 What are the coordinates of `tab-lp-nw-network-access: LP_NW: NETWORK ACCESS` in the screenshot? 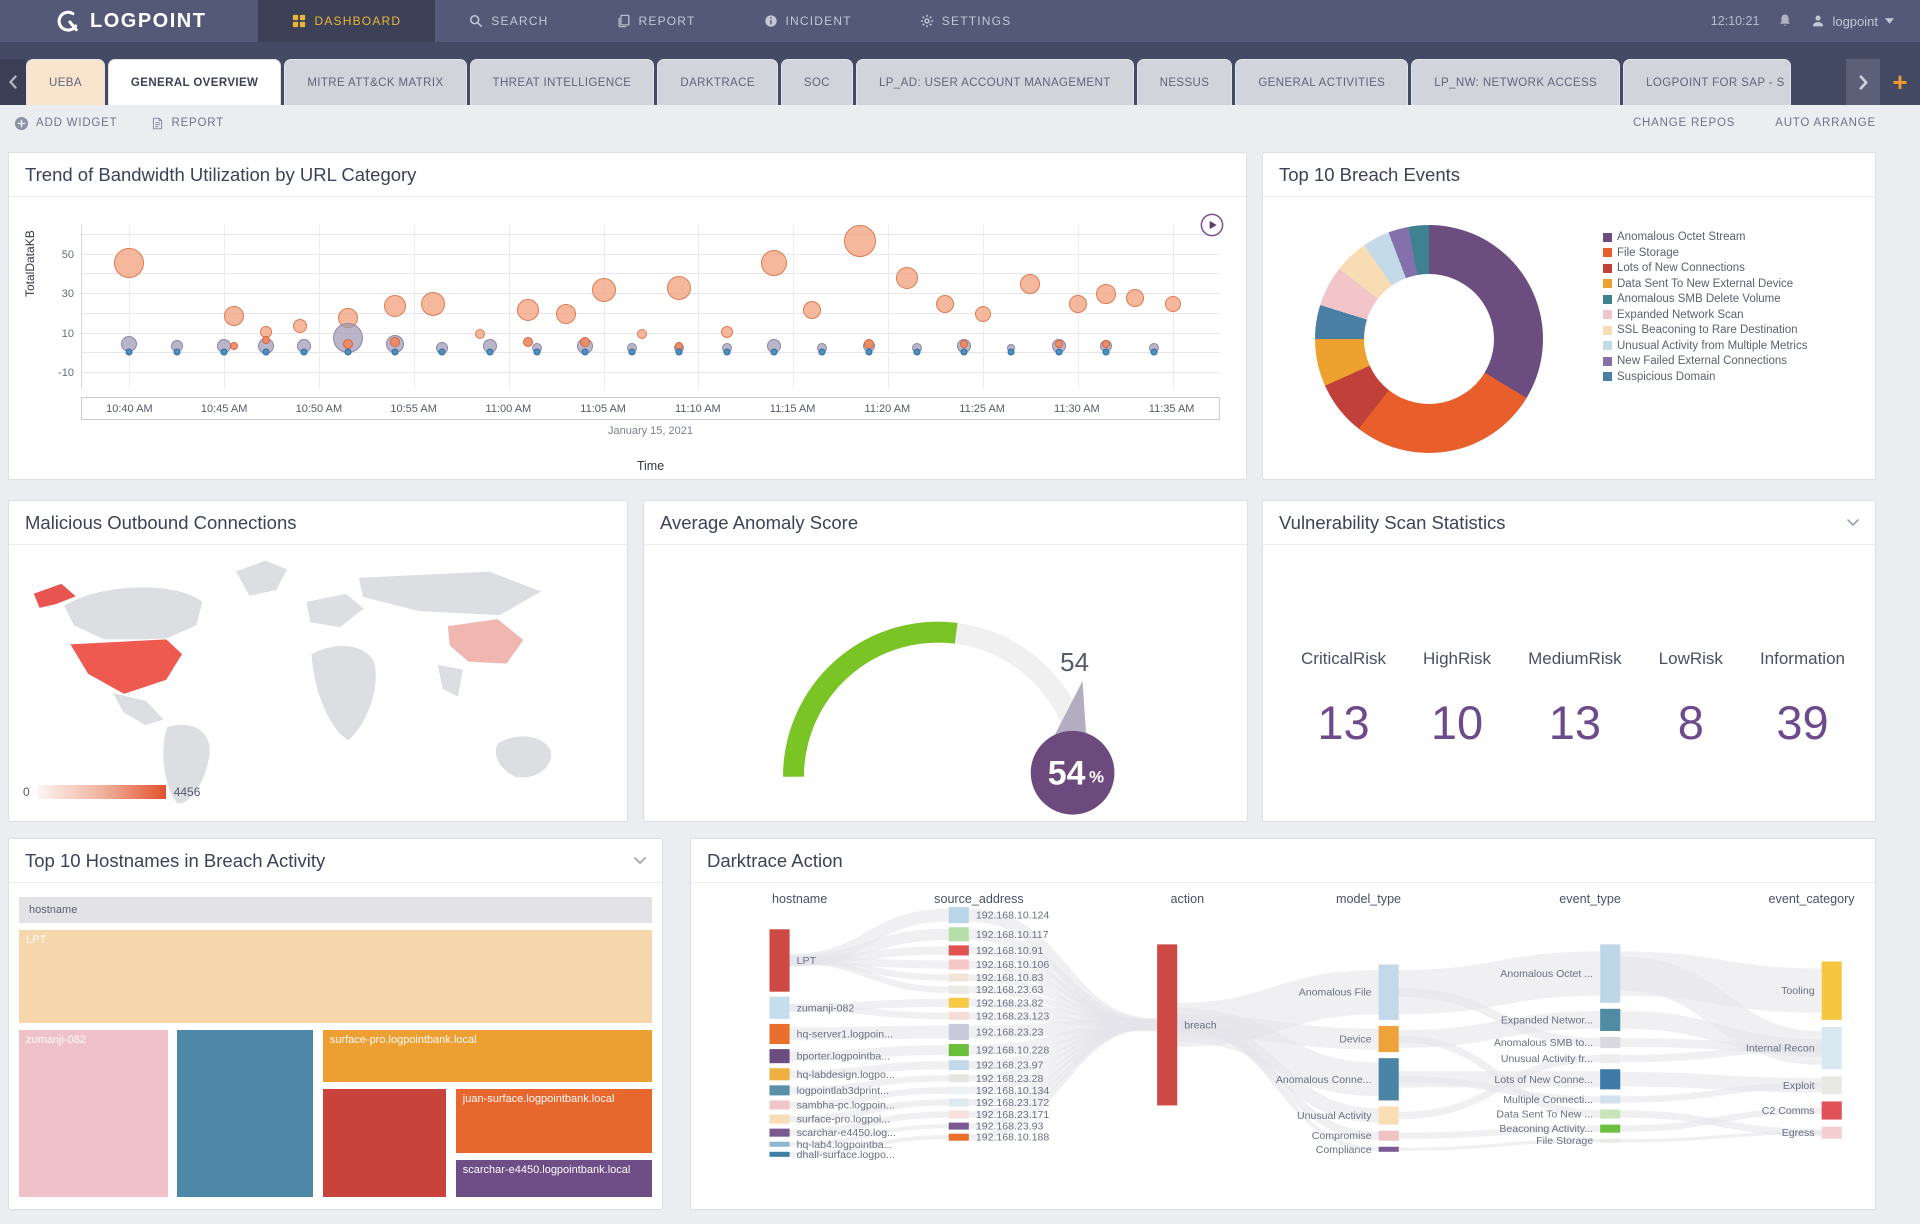 It's located at (1516, 82).